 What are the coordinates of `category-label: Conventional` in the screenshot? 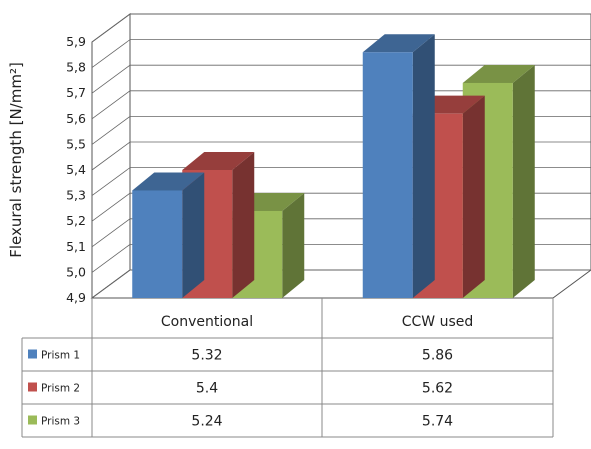 It's located at (207, 322).